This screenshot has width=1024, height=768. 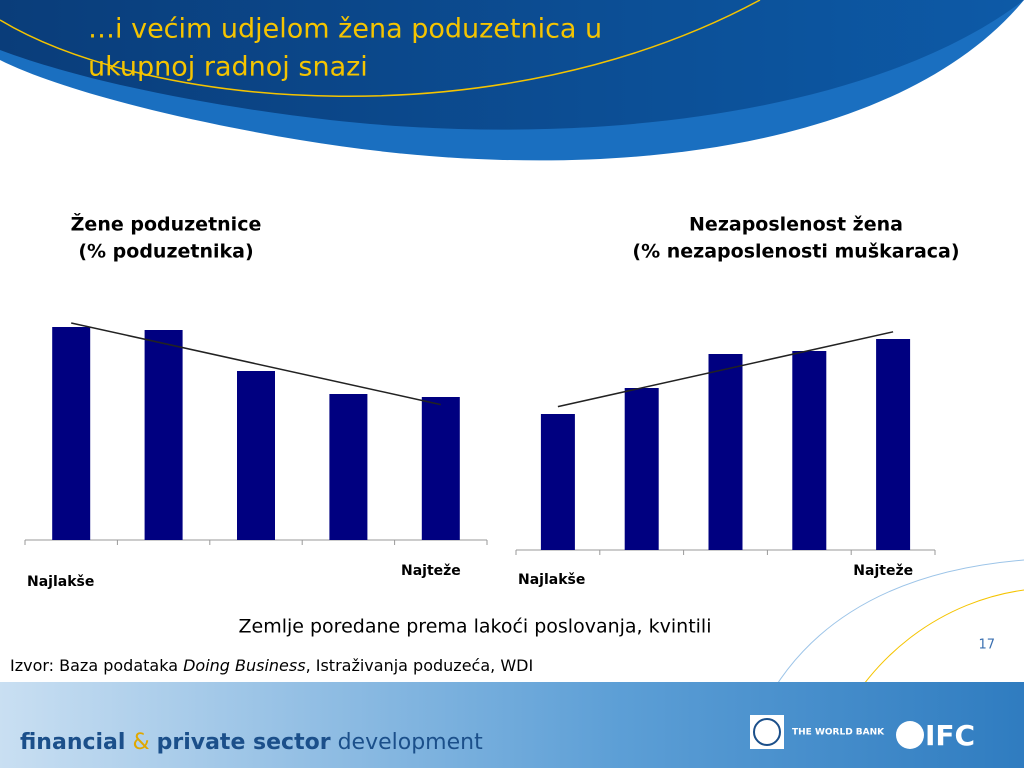 I want to click on world-bank-logo, so click(x=767, y=732).